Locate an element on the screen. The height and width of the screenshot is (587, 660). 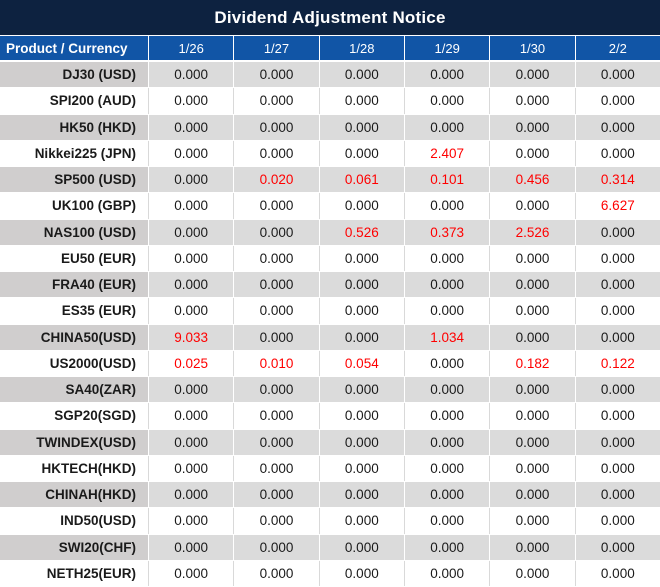
date-header: 1/30 is located at coordinates (531, 48).